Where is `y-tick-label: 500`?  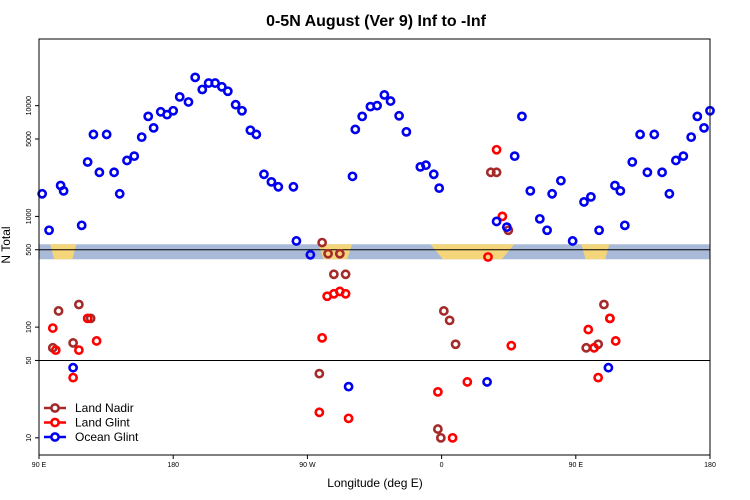 y-tick-label: 500 is located at coordinates (29, 250).